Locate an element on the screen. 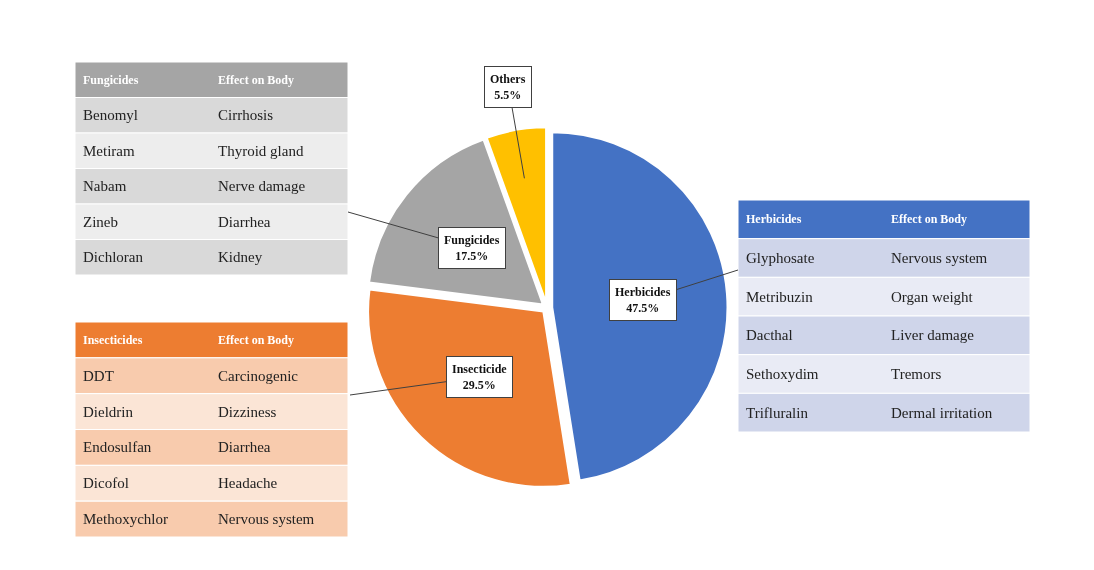 This screenshot has height=570, width=1094. text: Liver damage is located at coordinates (933, 335).